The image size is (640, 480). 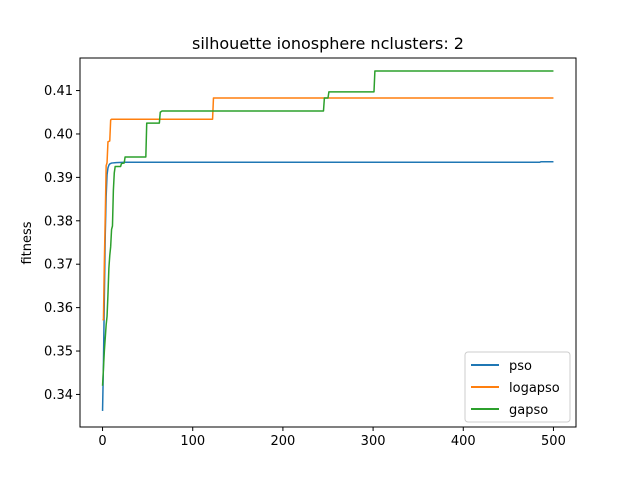 What do you see at coordinates (58, 265) in the screenshot?
I see `y-tick-label: 0.37` at bounding box center [58, 265].